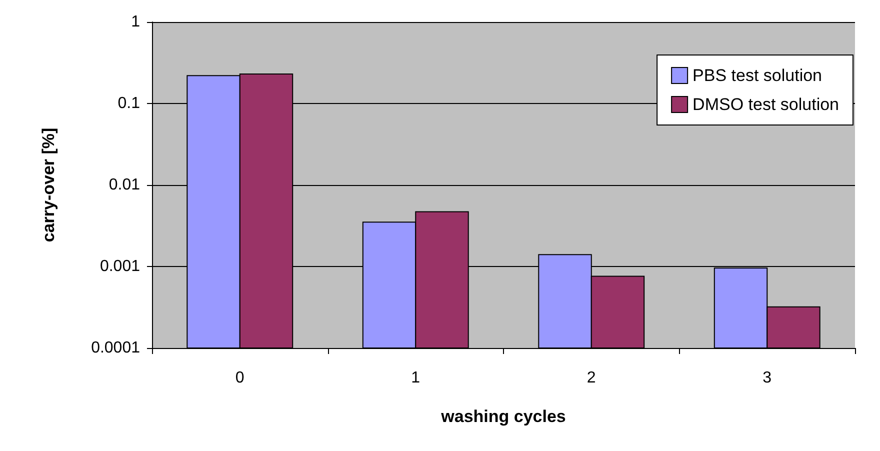  I want to click on x-tick-label: 2, so click(591, 378).